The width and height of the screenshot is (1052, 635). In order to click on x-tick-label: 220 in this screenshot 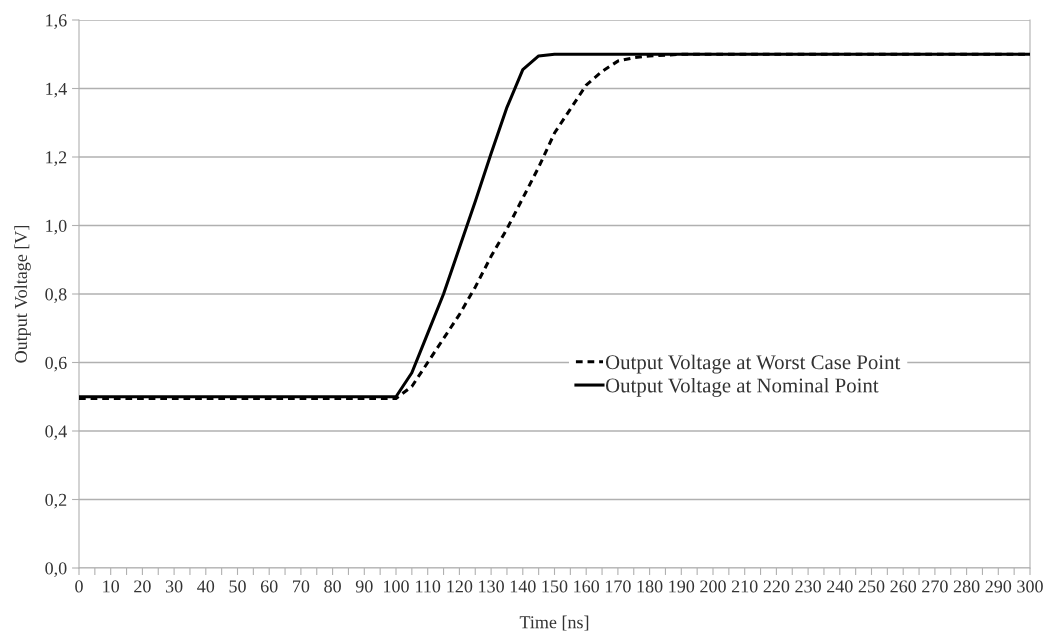, I will do `click(776, 586)`.